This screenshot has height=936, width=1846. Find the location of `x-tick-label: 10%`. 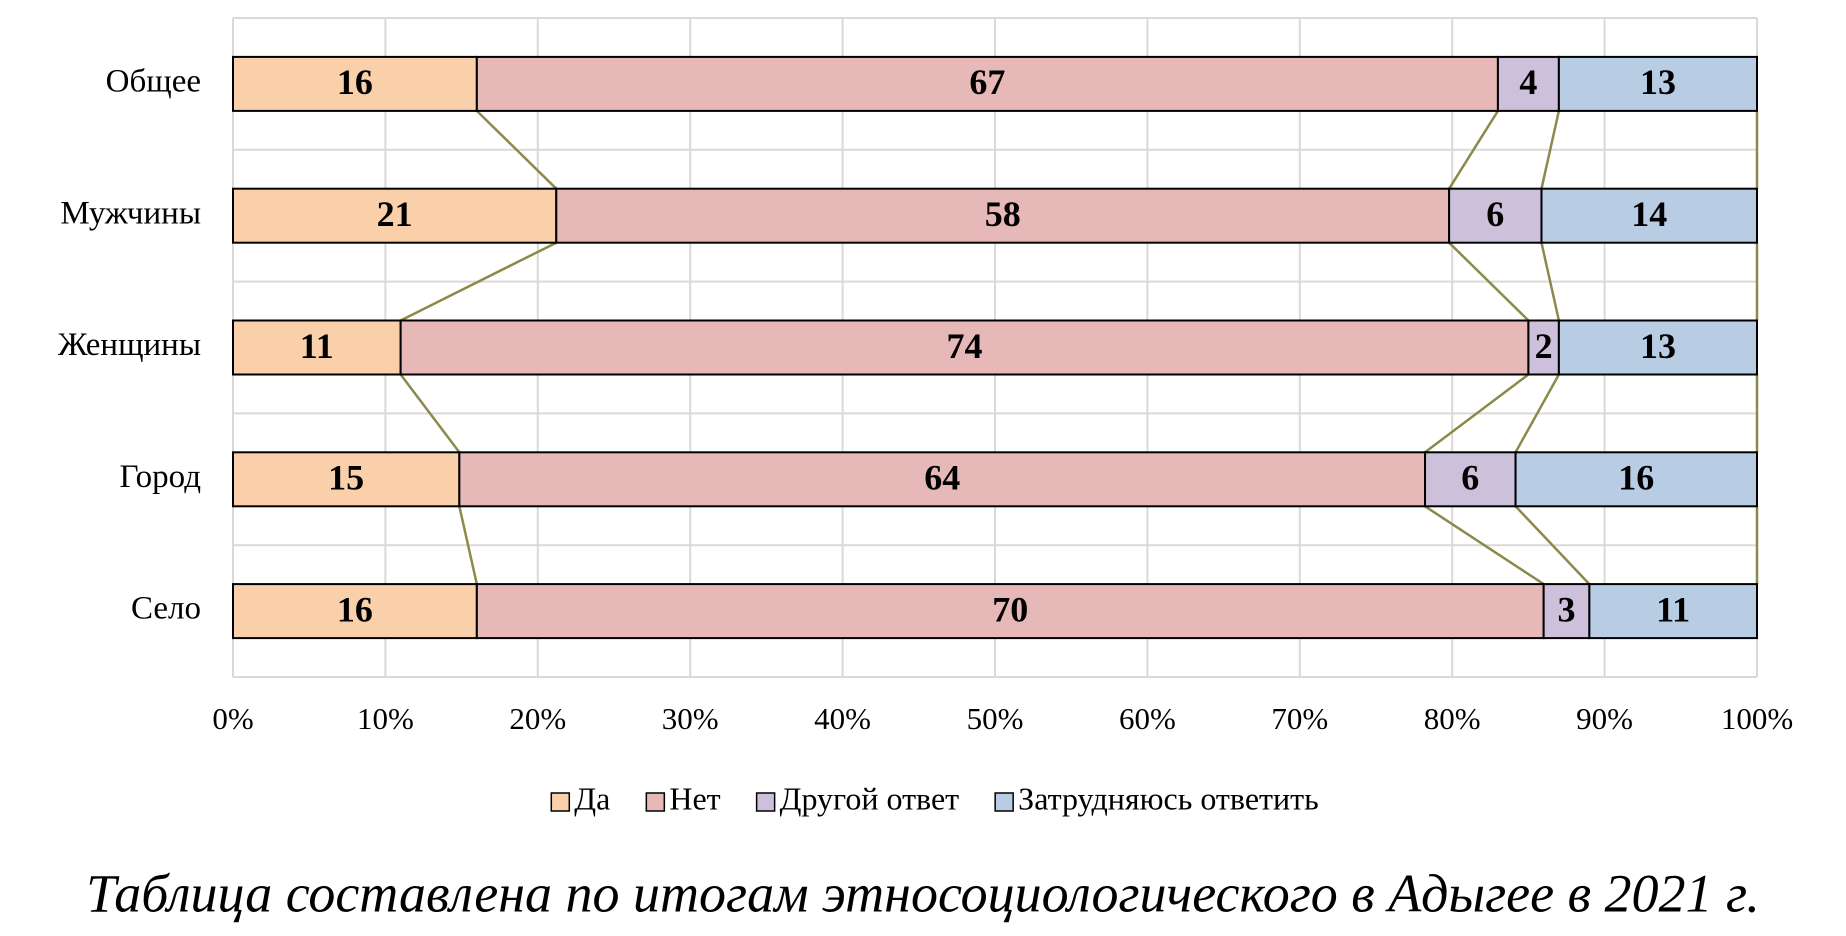

x-tick-label: 10% is located at coordinates (385, 718).